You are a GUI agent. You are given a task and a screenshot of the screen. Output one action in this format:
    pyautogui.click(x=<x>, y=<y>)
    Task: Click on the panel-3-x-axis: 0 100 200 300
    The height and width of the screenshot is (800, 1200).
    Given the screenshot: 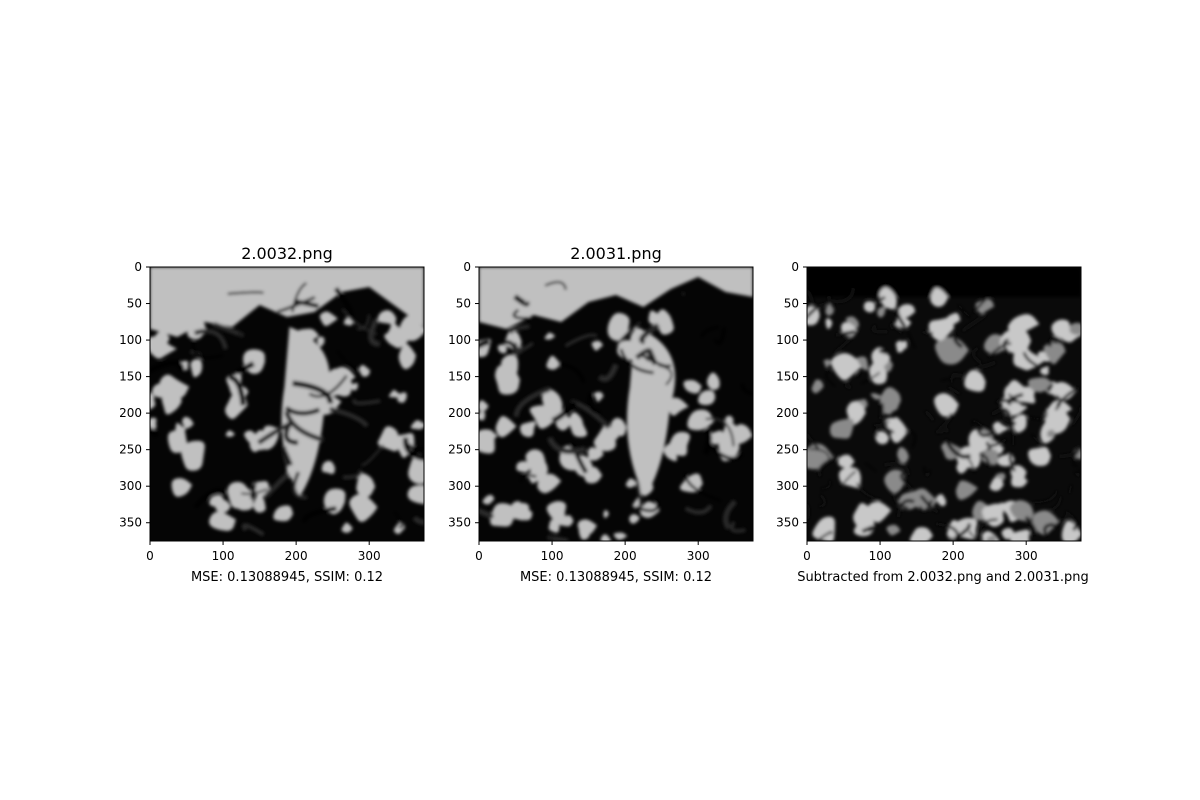 What is the action you would take?
    pyautogui.click(x=920, y=552)
    